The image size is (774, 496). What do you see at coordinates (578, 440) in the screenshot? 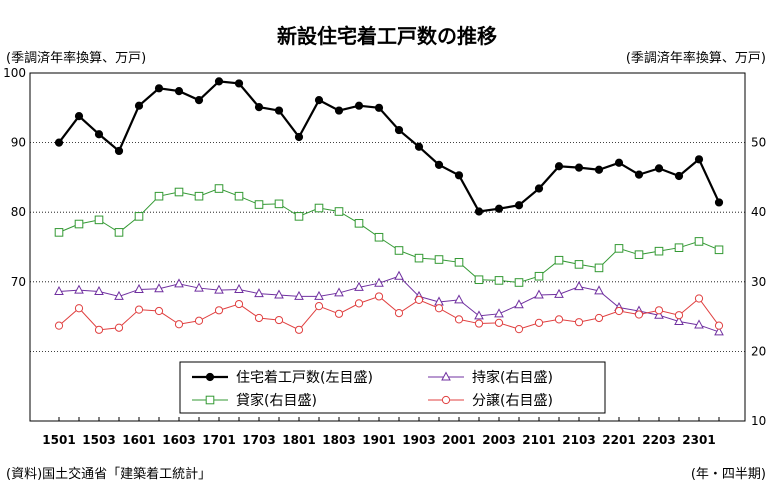
I see `x-axis-tick-label: 2103` at bounding box center [578, 440].